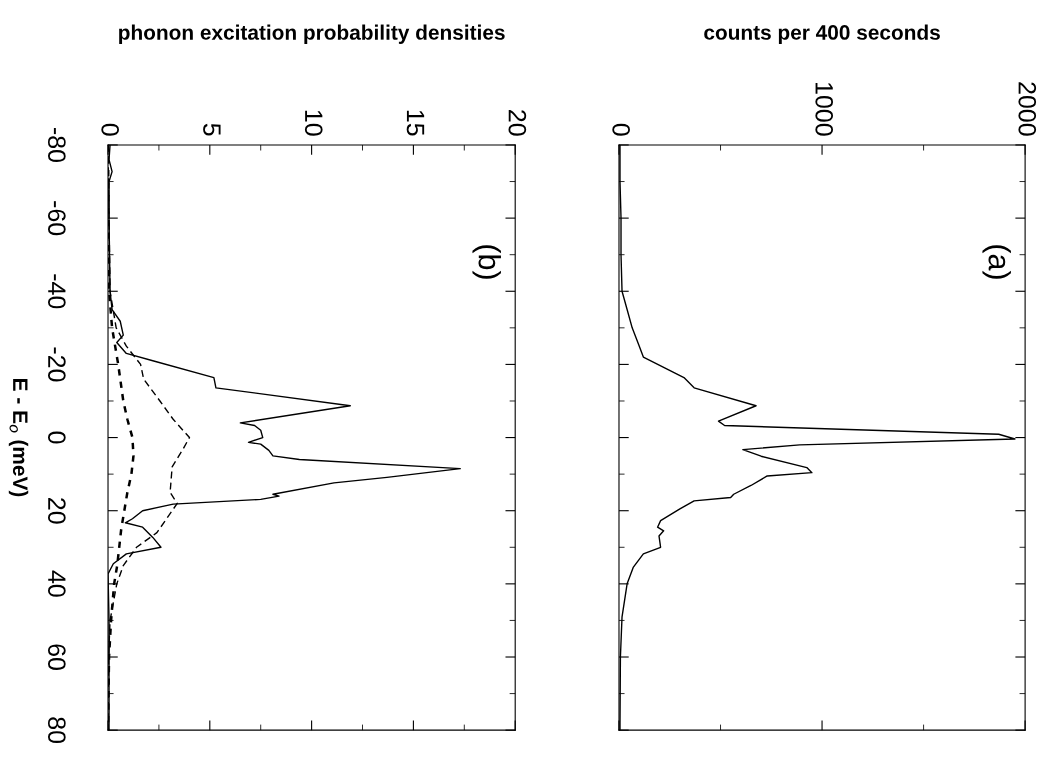 The image size is (1059, 759). I want to click on y-axis-title: E - E$_{o}$ (meV), so click(18, 438).